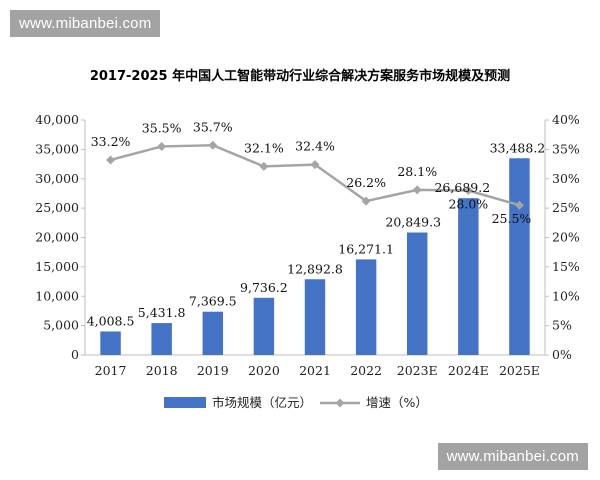 This screenshot has width=600, height=480. Describe the element at coordinates (518, 147) in the screenshot. I see `bar-value-label: 33,488.2` at that location.